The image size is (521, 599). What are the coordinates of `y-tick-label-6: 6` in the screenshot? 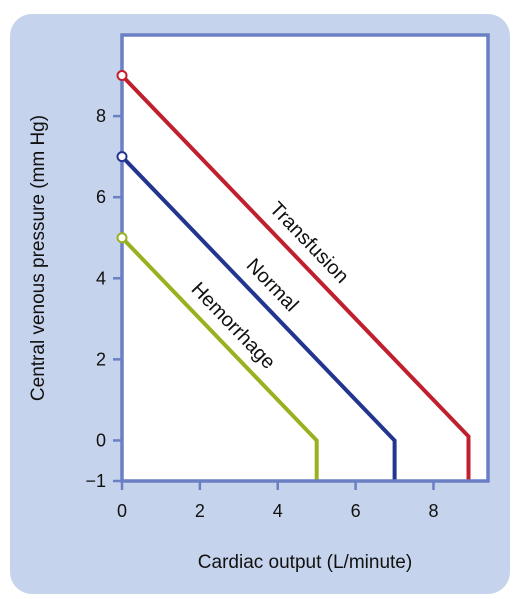 It's located at (101, 197).